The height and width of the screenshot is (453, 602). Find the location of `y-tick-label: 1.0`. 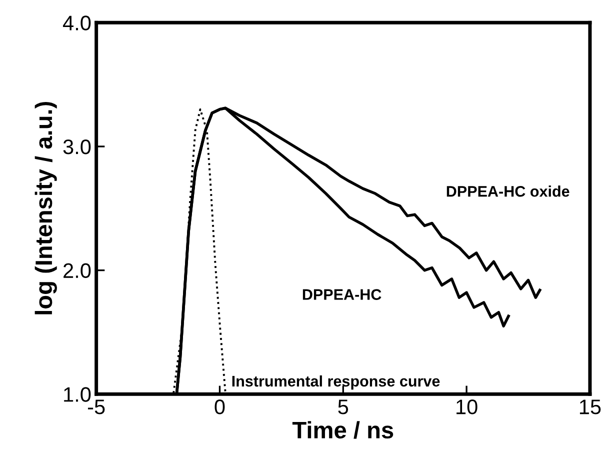

y-tick-label: 1.0 is located at coordinates (77, 394).